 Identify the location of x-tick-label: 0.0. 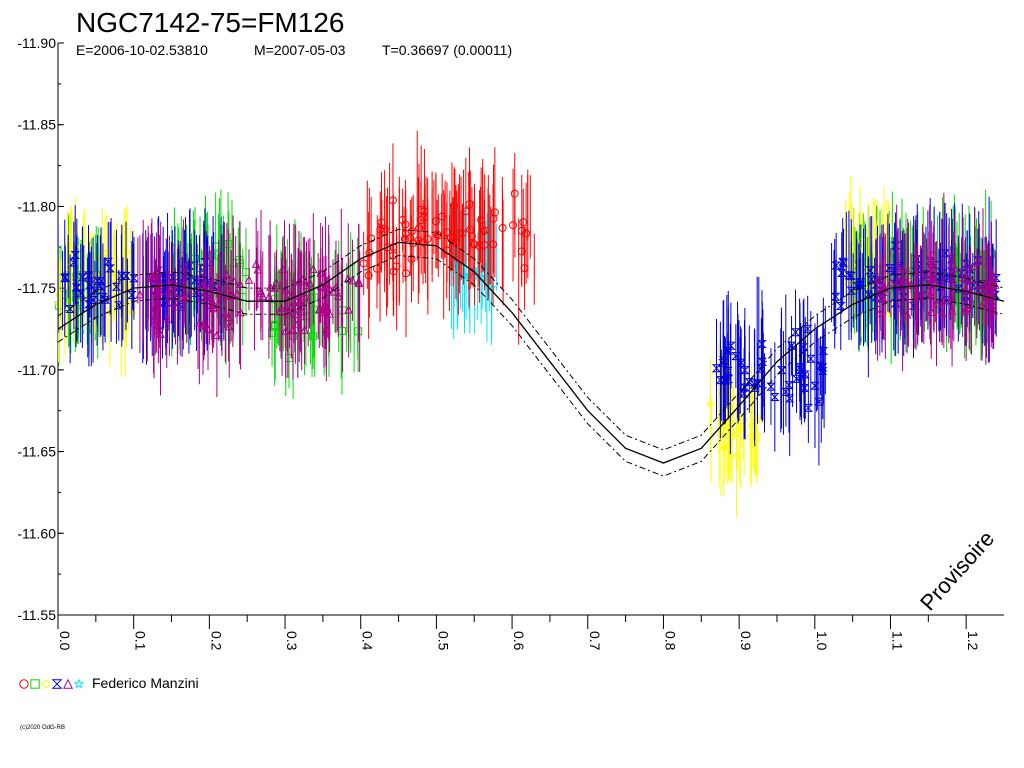
(65, 641).